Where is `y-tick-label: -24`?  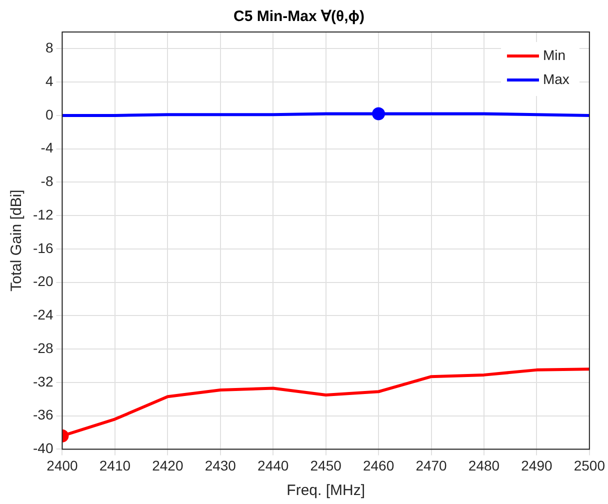
y-tick-label: -24 is located at coordinates (43, 314).